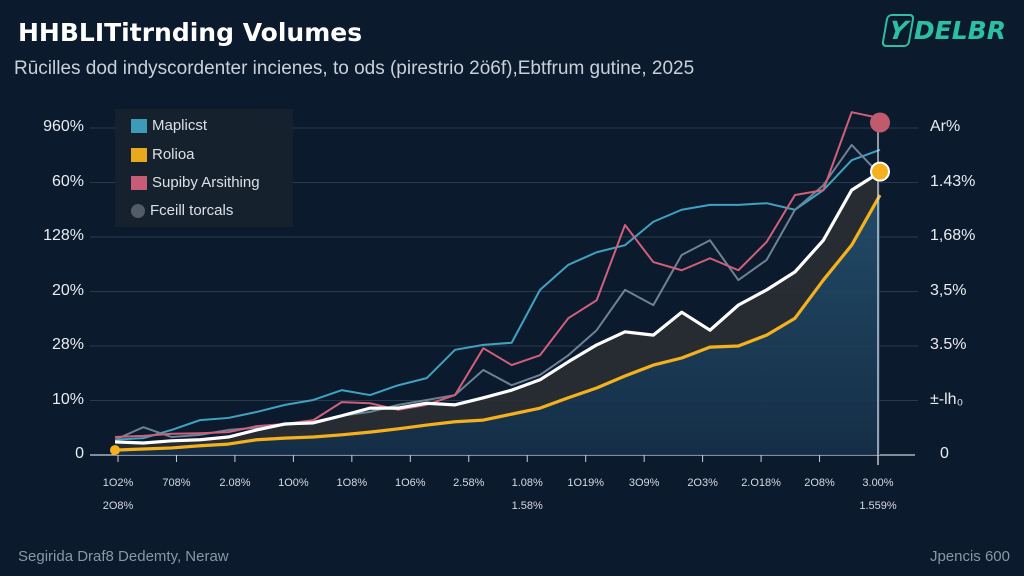  Describe the element at coordinates (118, 506) in the screenshot. I see `x-tick-label-secondary: 2O8%` at that location.